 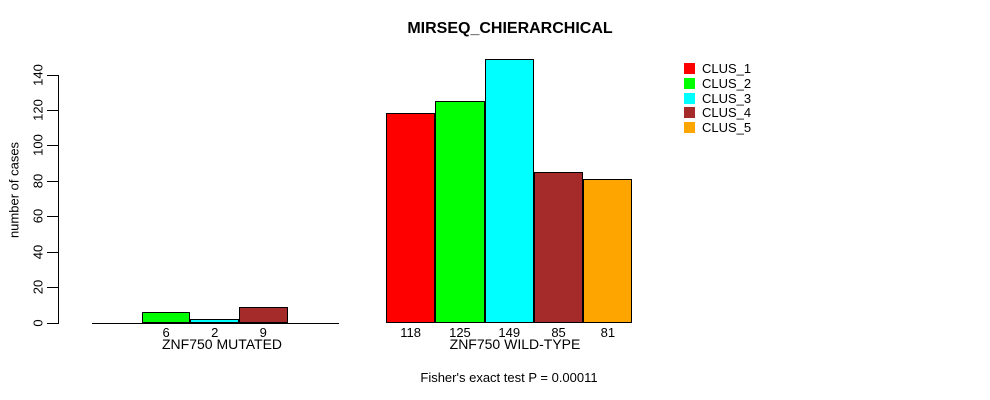 I want to click on bar-value-label: 118, so click(x=411, y=332).